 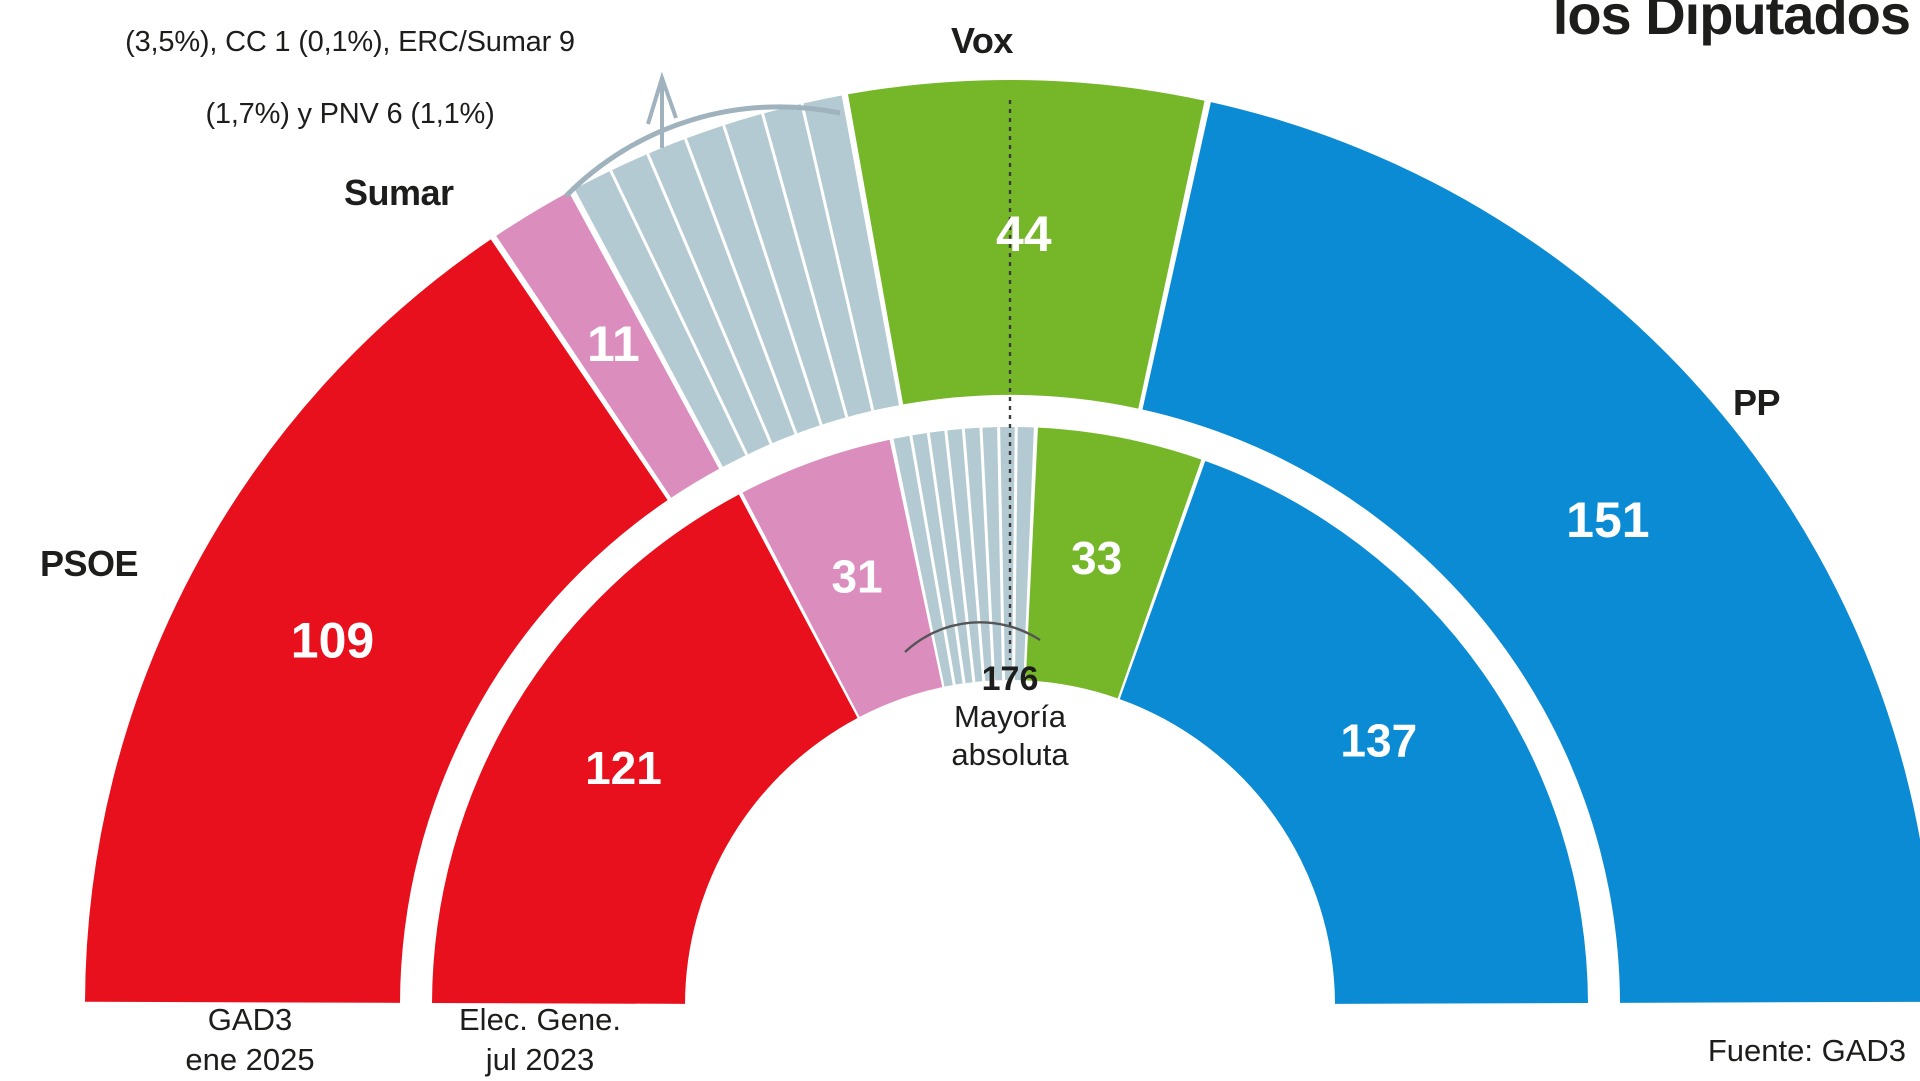 I want to click on arc-value-psoe-outer: 109, so click(x=332, y=641).